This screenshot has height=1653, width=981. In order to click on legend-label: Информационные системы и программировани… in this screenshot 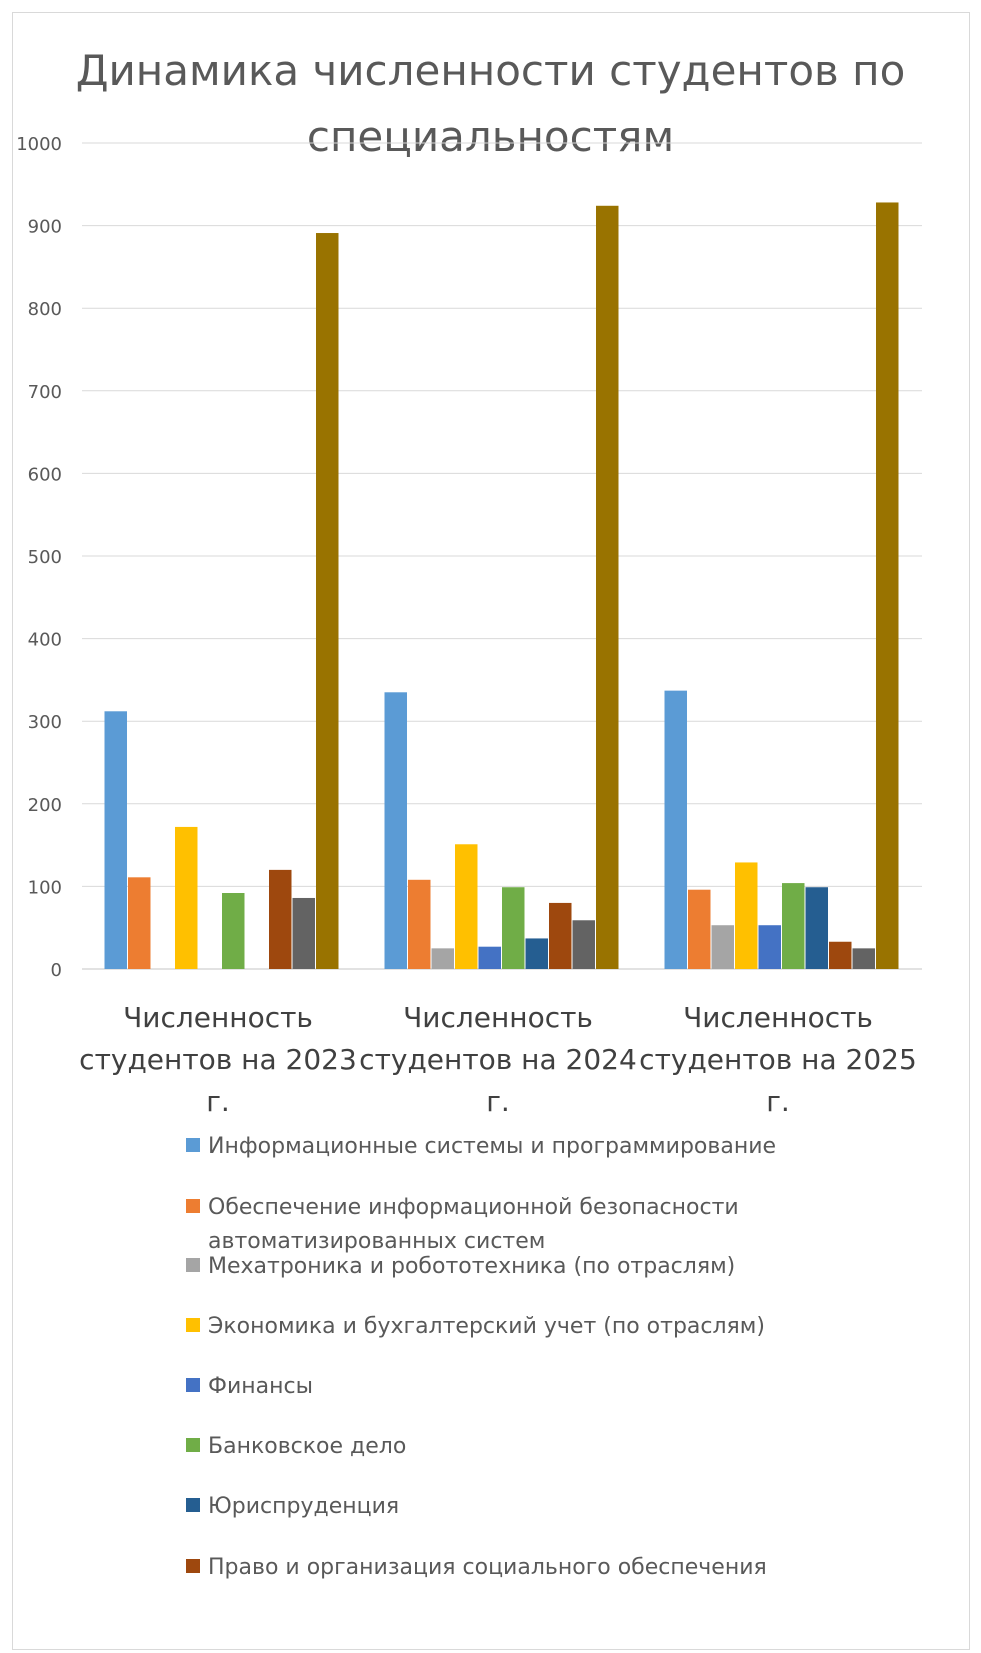, I will do `click(492, 1146)`.